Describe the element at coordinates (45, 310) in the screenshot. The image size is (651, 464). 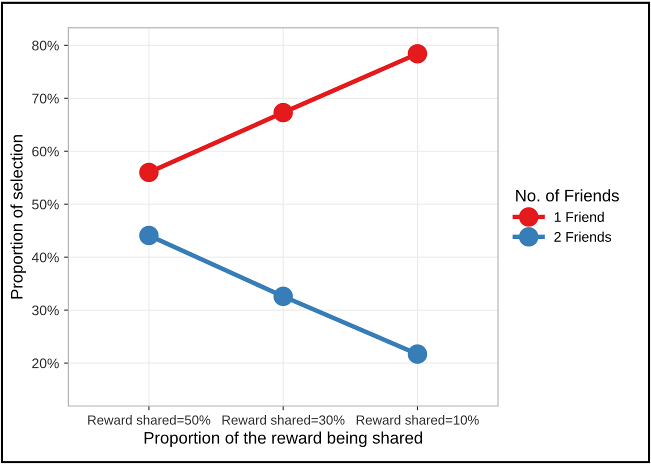
I see `y-tick-label: 30%` at that location.